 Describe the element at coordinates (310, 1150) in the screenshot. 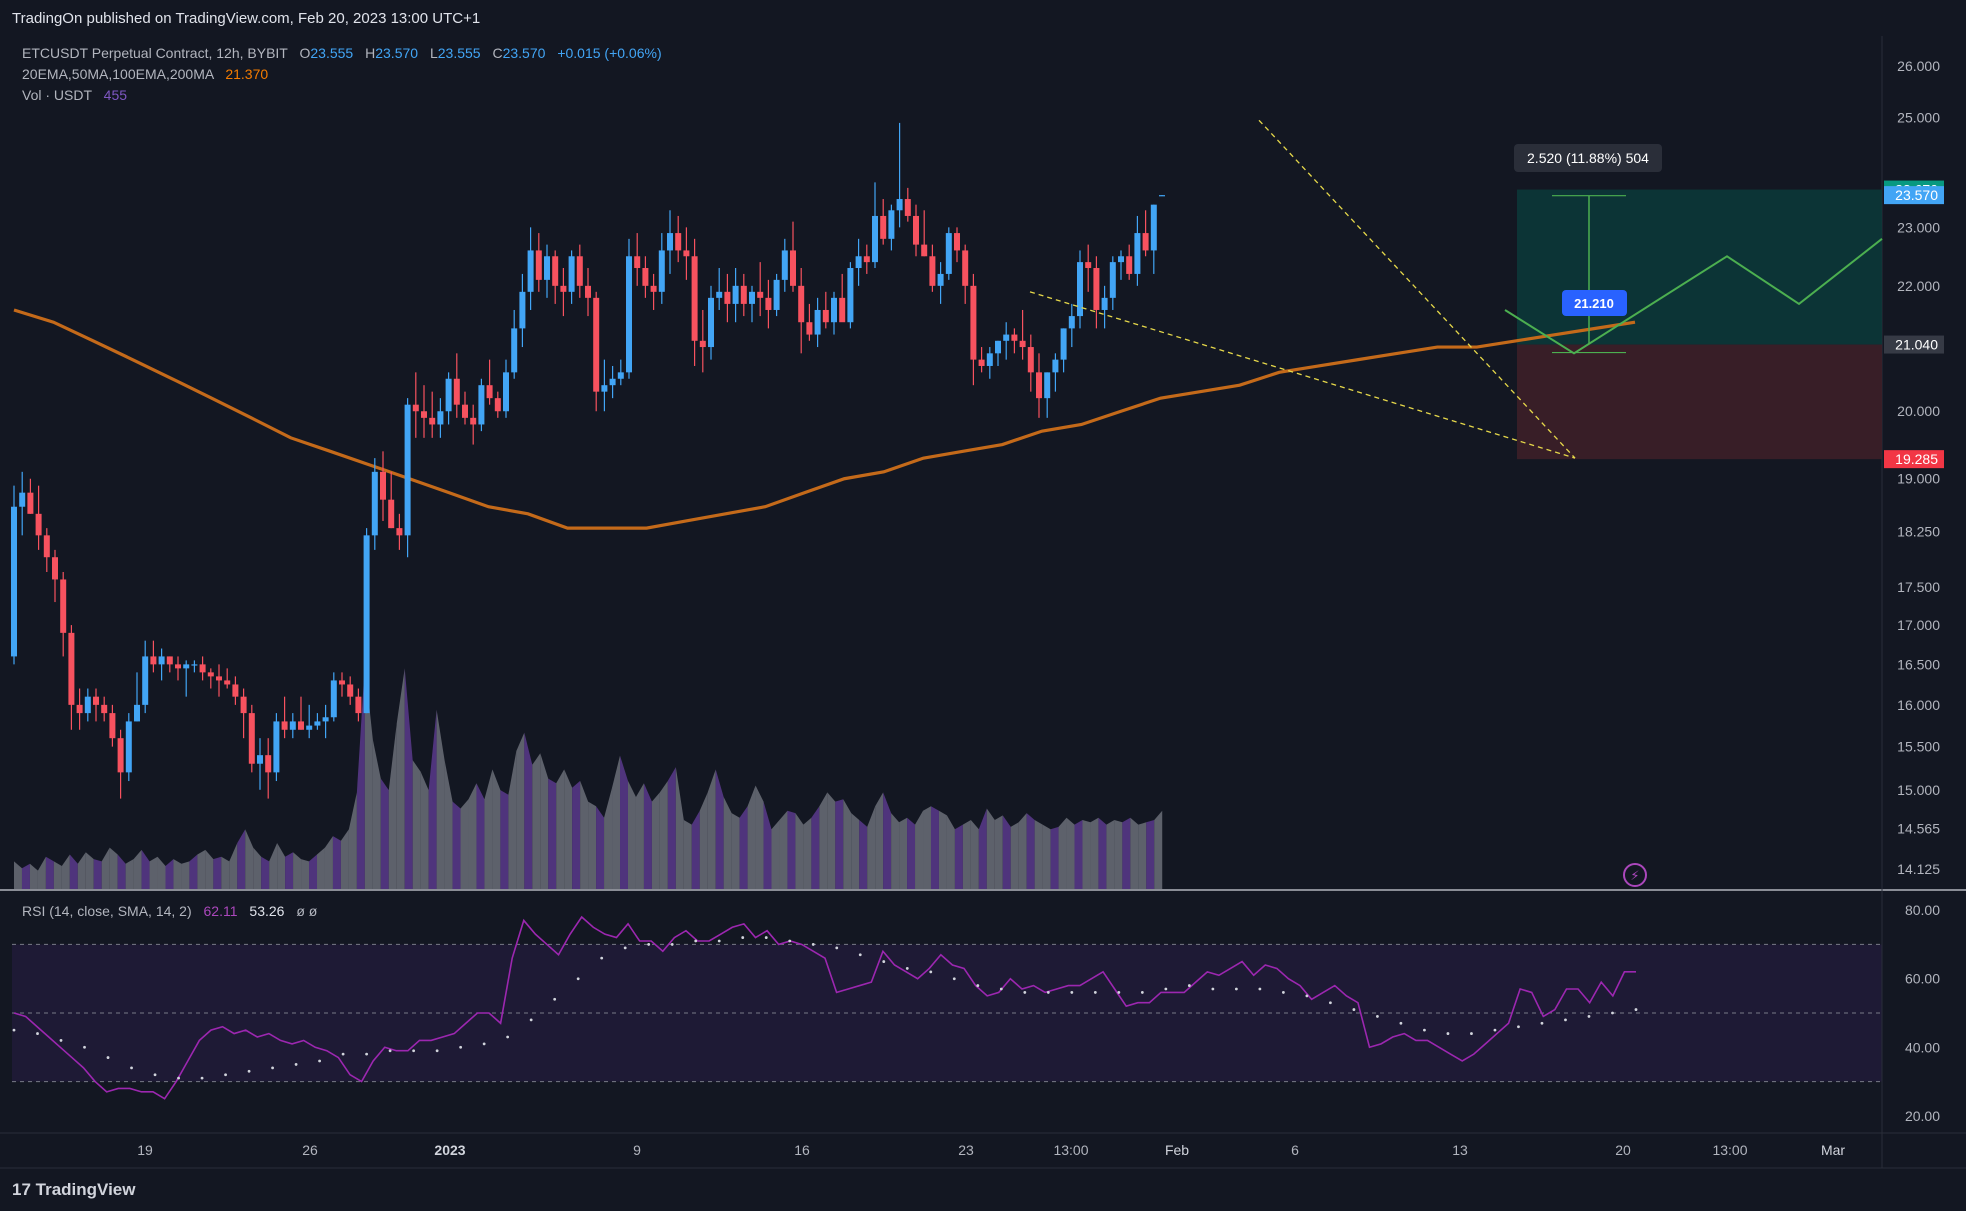

I see `time-tick: 26` at that location.